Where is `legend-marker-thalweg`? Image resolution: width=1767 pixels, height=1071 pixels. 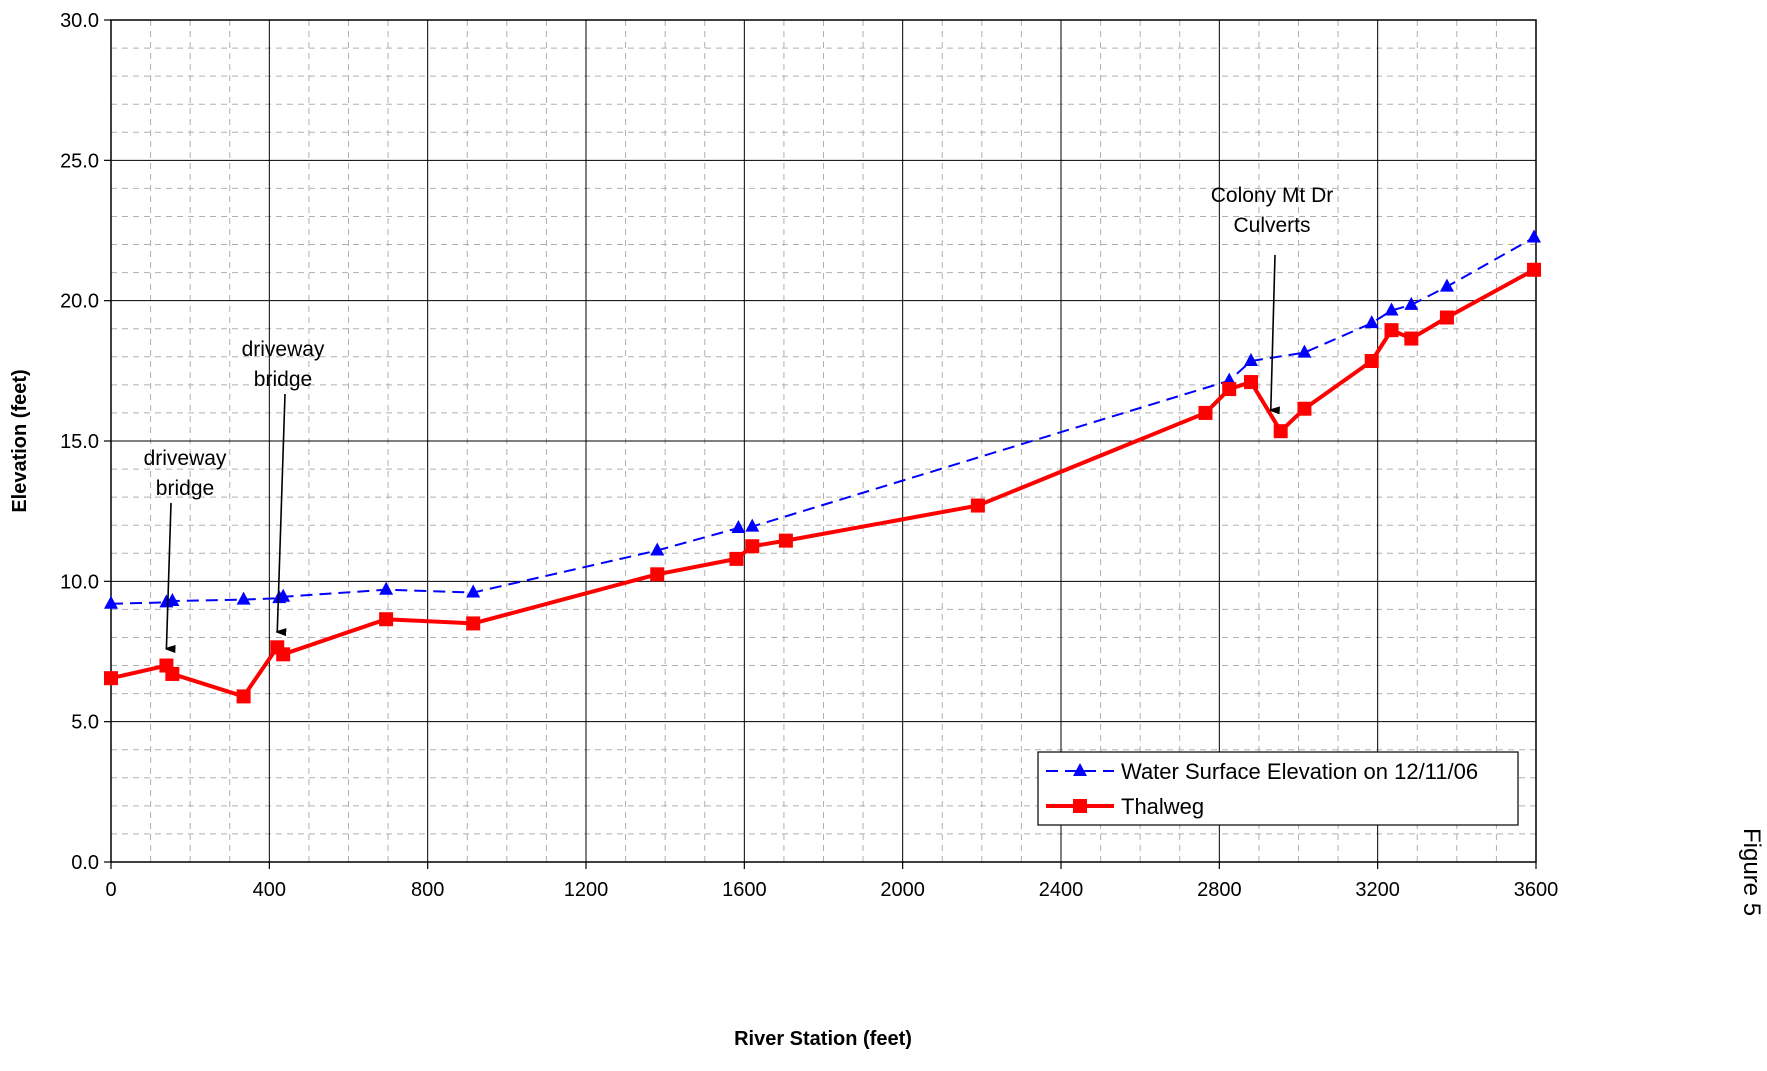 legend-marker-thalweg is located at coordinates (1080, 806).